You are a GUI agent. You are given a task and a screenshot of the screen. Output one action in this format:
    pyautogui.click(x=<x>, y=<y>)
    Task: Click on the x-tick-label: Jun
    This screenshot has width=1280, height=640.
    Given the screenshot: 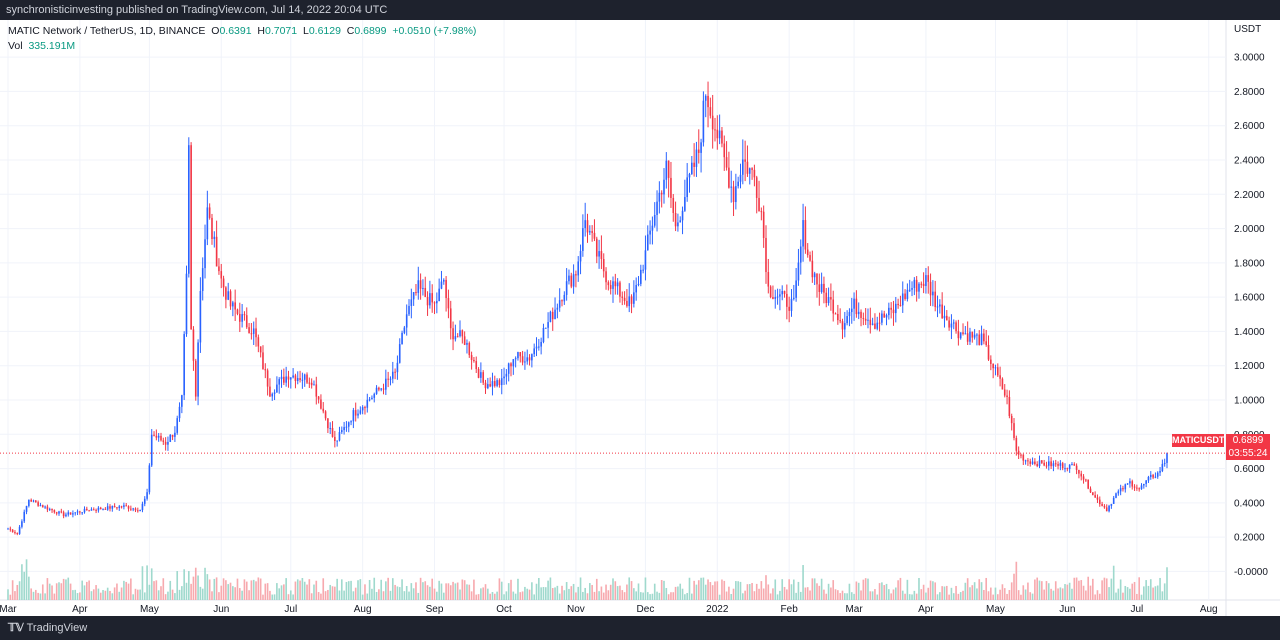 What is the action you would take?
    pyautogui.click(x=1067, y=609)
    